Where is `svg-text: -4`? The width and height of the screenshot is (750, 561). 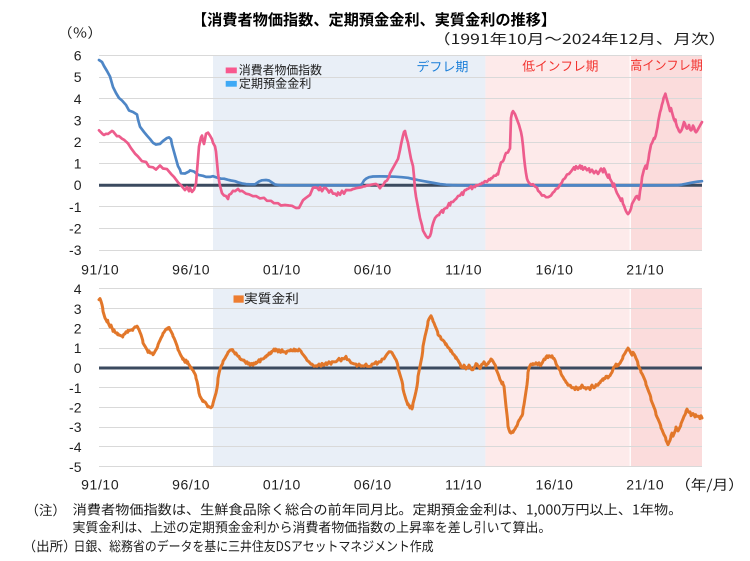 svg-text: -4 is located at coordinates (75, 447).